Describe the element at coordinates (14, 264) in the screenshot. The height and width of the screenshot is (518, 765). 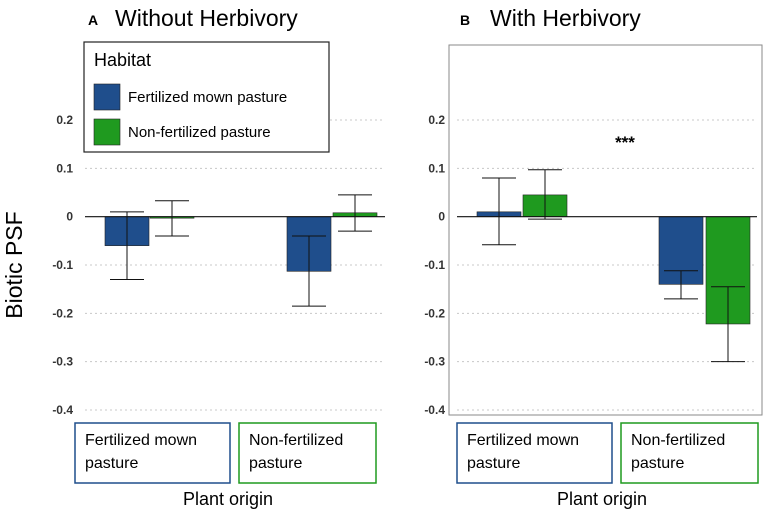
I see `y-axis-label: Biotic PSF` at that location.